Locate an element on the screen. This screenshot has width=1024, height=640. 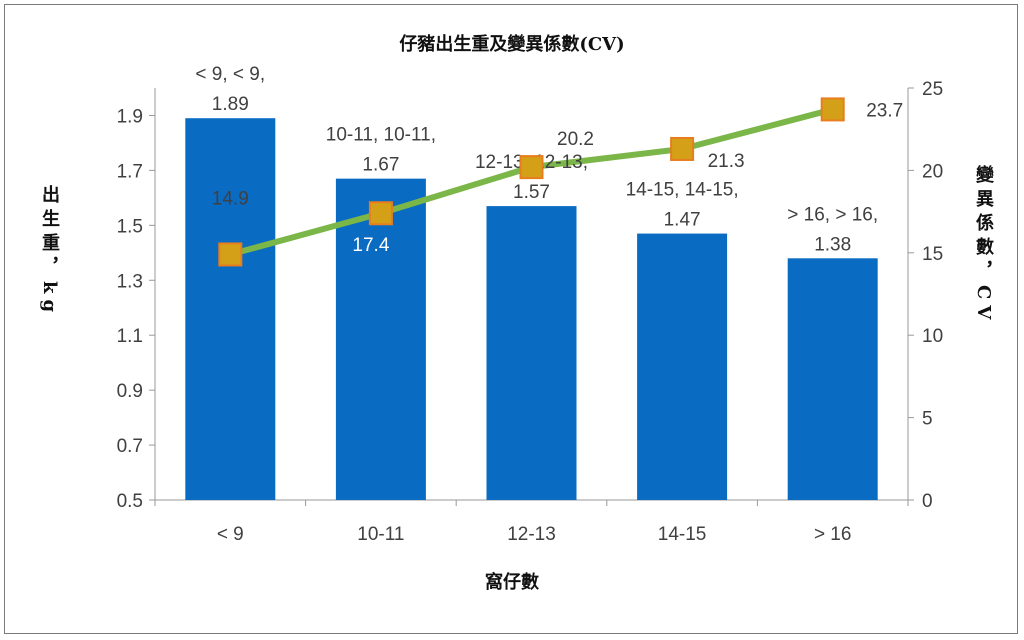
bar-data-label: 1.38 is located at coordinates (832, 244).